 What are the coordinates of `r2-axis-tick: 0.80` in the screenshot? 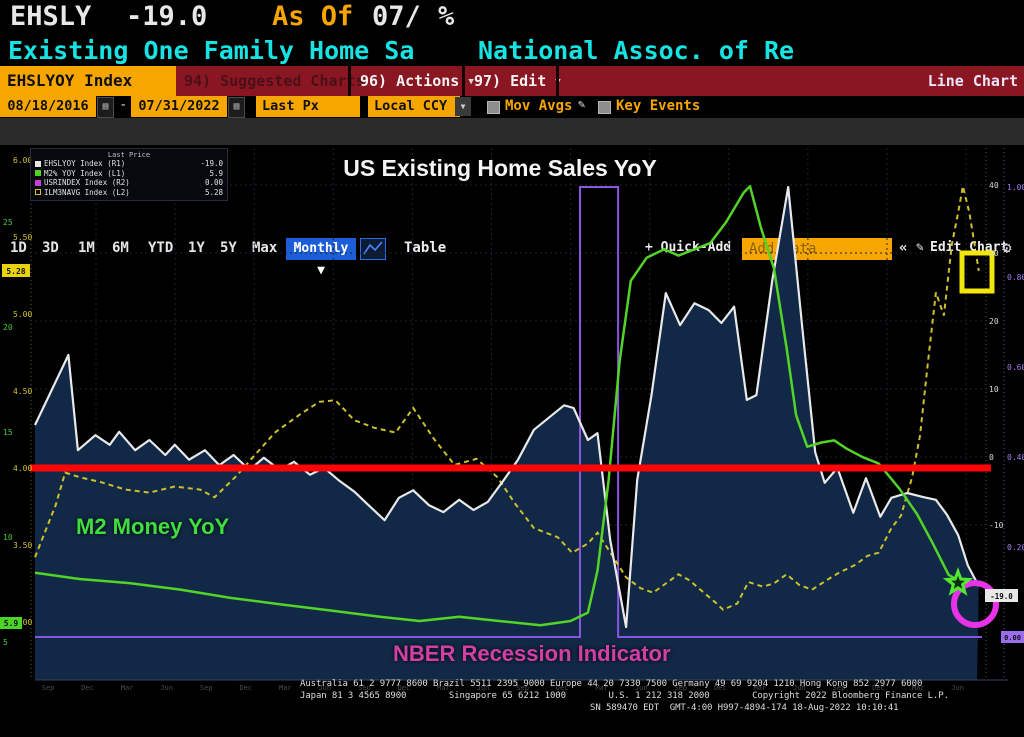 It's located at (1015, 277).